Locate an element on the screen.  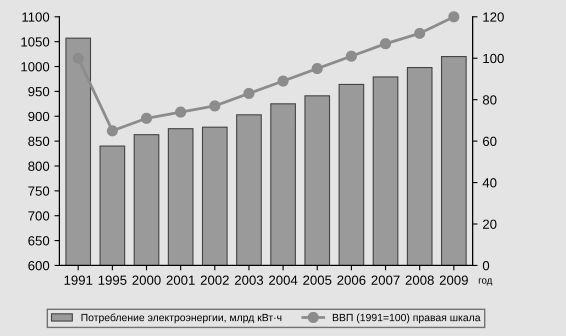
y-tick-label: 900 is located at coordinates (39, 117).